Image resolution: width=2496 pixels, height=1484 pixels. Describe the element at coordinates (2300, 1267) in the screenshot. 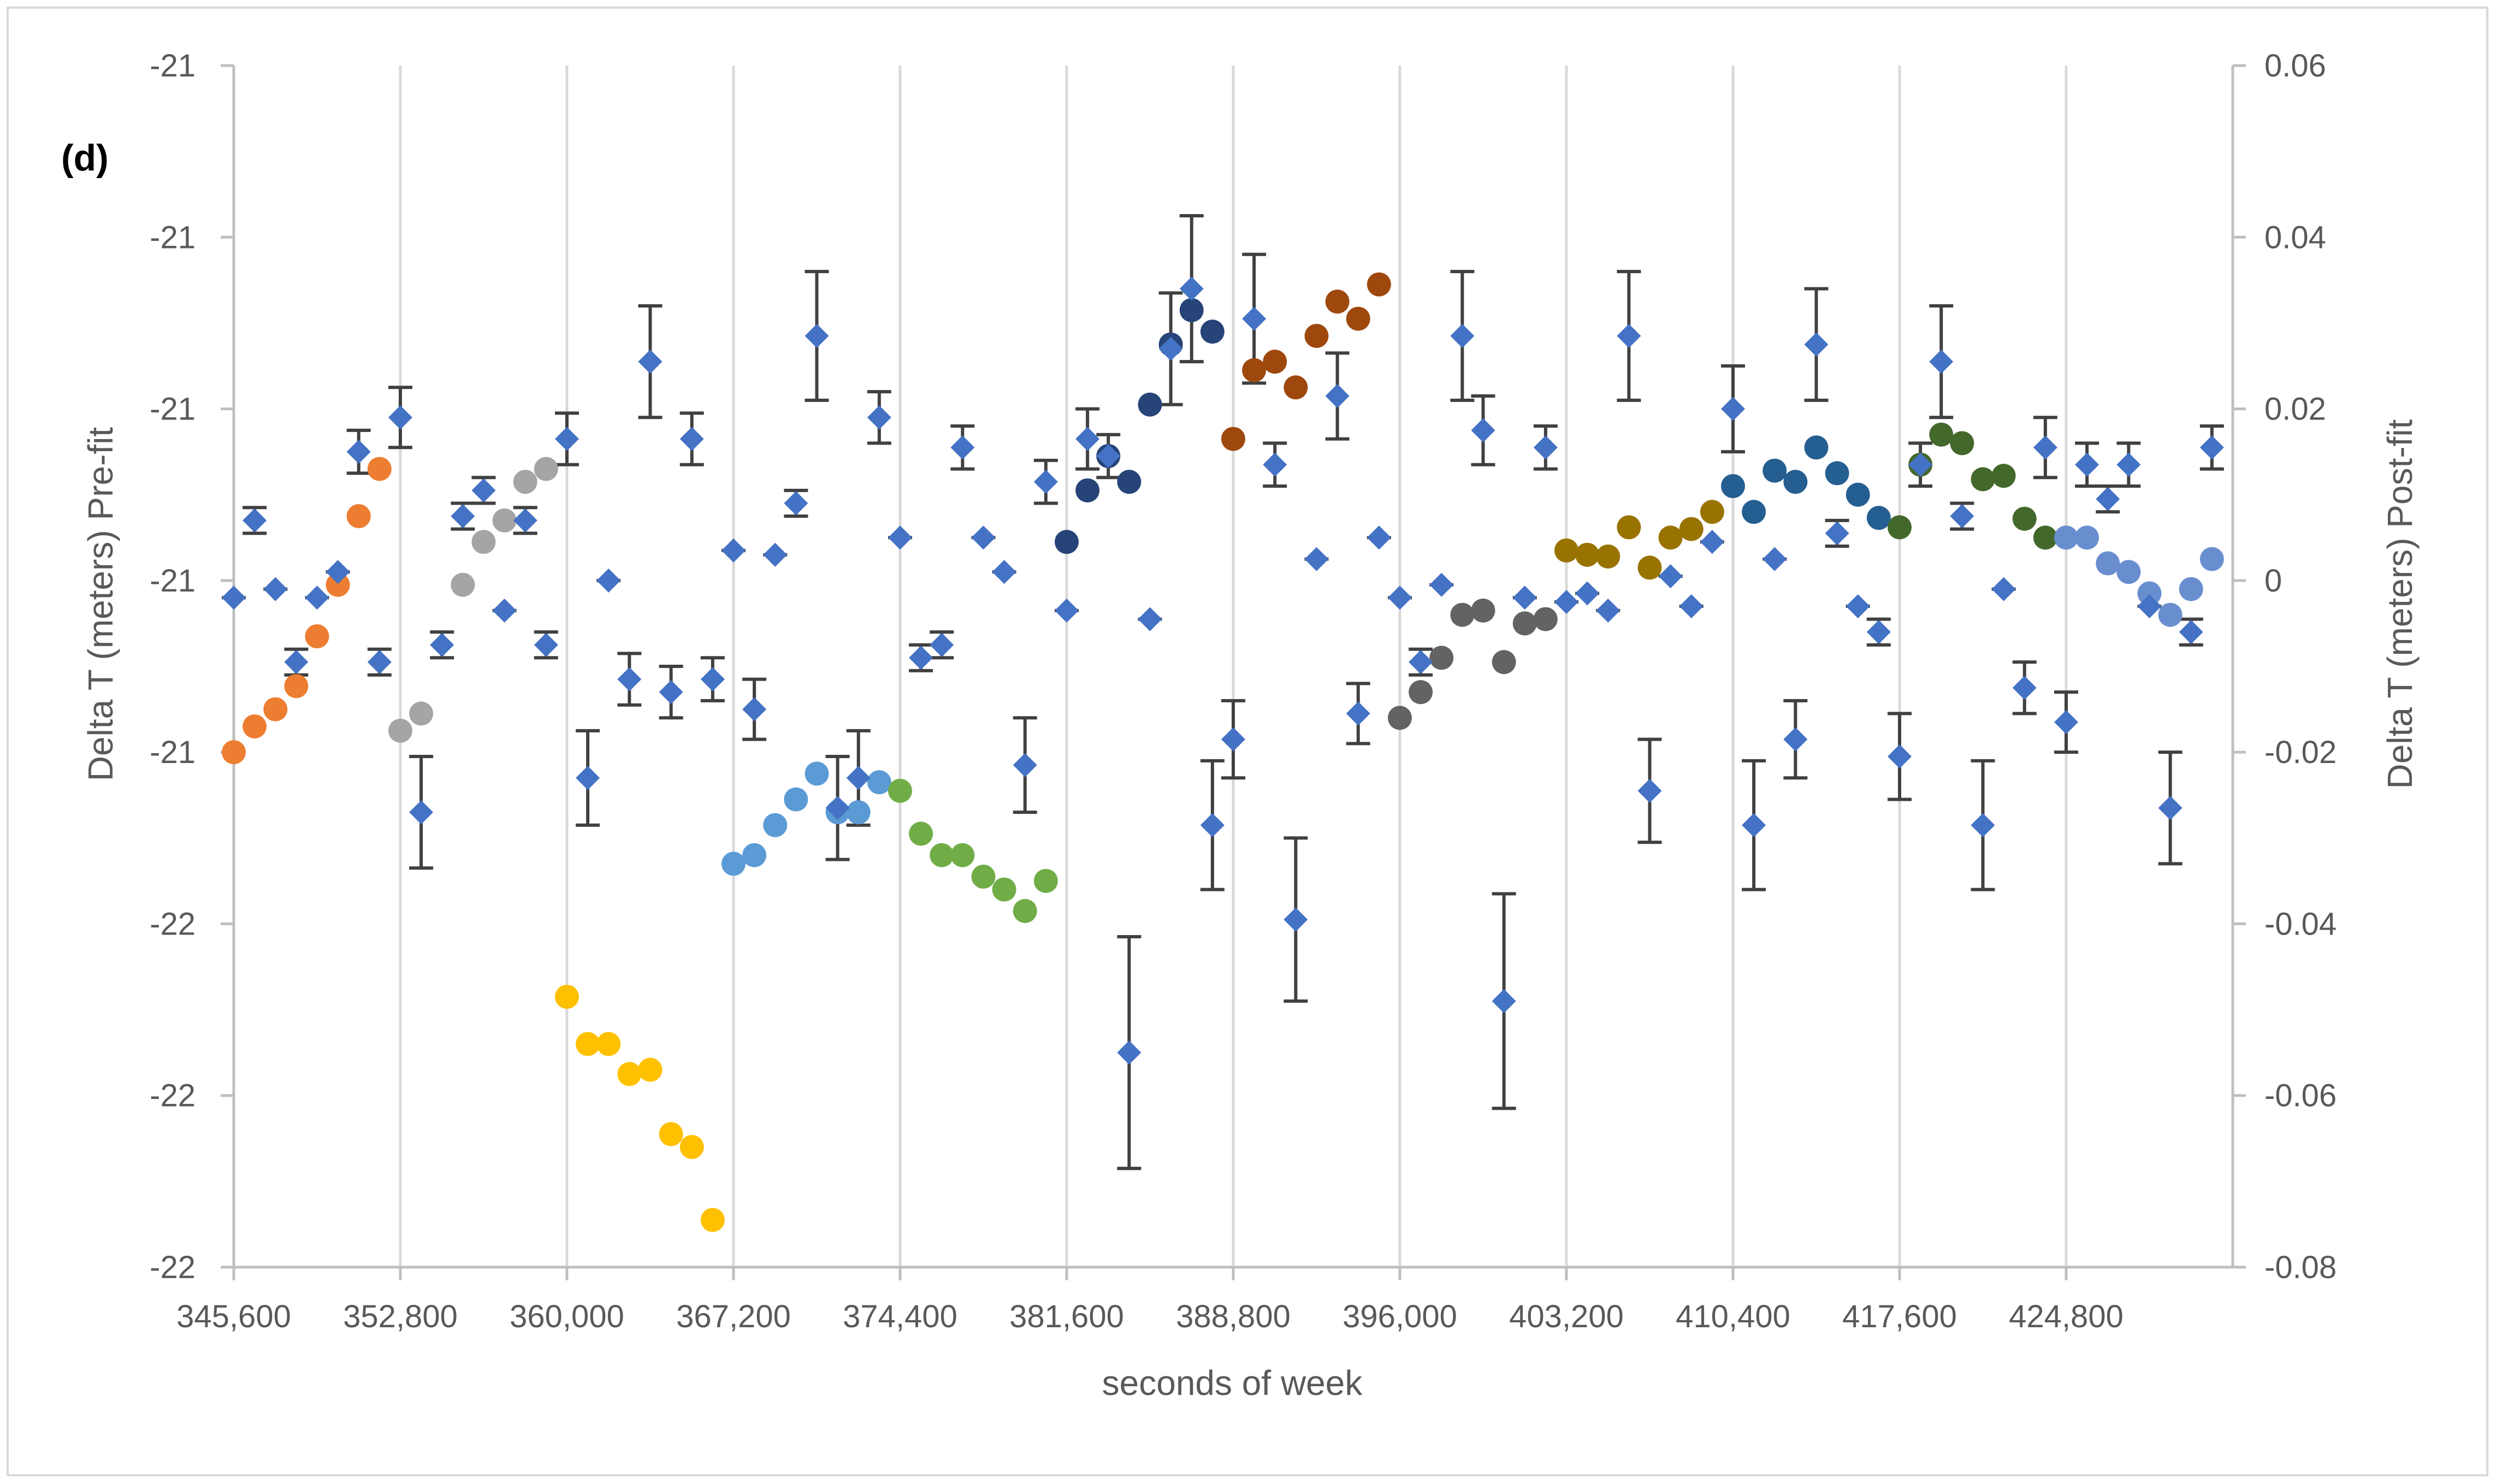

I see `y-right-tick-label: -0.08` at that location.